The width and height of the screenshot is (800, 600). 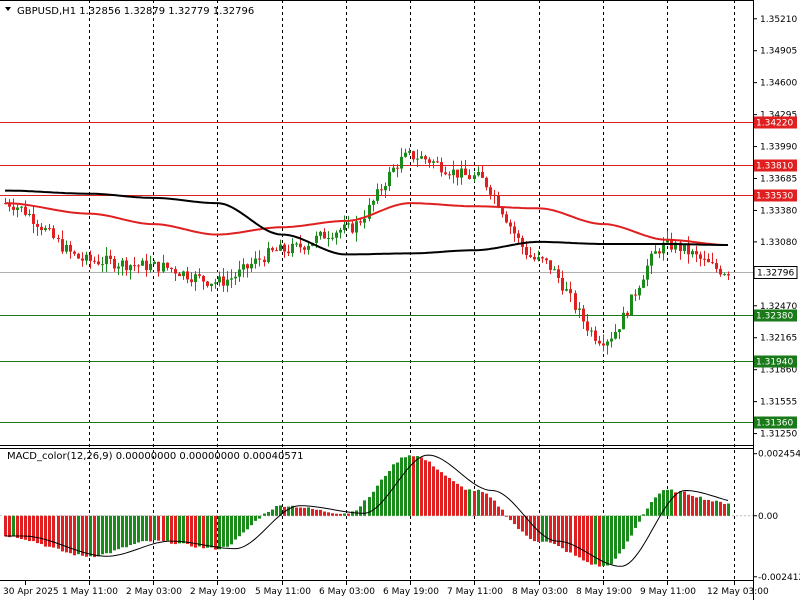 I want to click on fast-ma-line, so click(x=366, y=224).